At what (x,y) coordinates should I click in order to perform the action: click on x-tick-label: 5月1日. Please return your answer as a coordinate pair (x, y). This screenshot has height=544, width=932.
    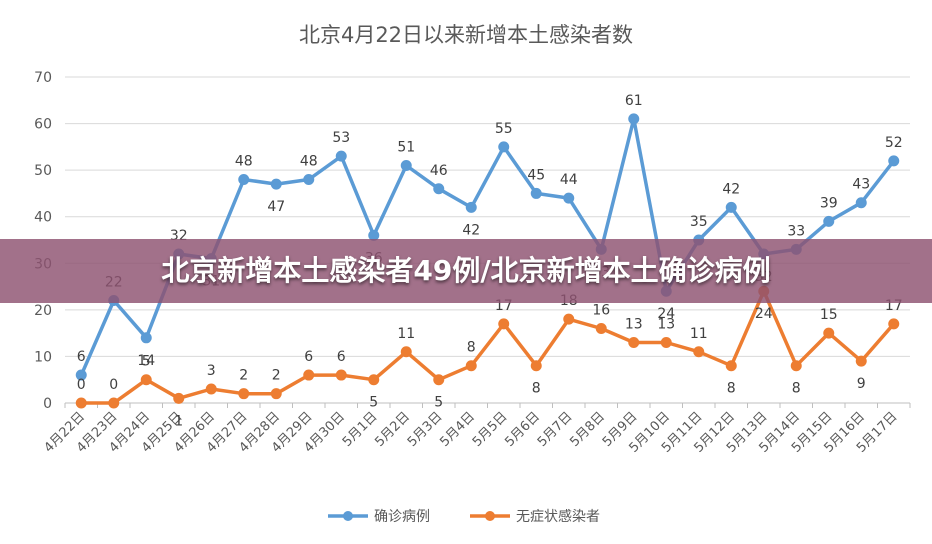
    Looking at the image, I should click on (360, 429).